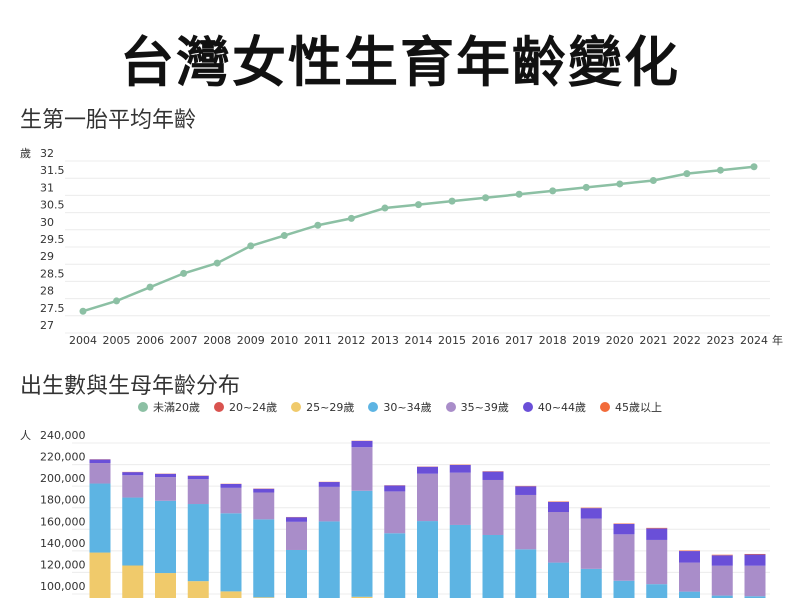 The width and height of the screenshot is (800, 600). Describe the element at coordinates (777, 340) in the screenshot. I see `x-axis-unit: 年` at that location.